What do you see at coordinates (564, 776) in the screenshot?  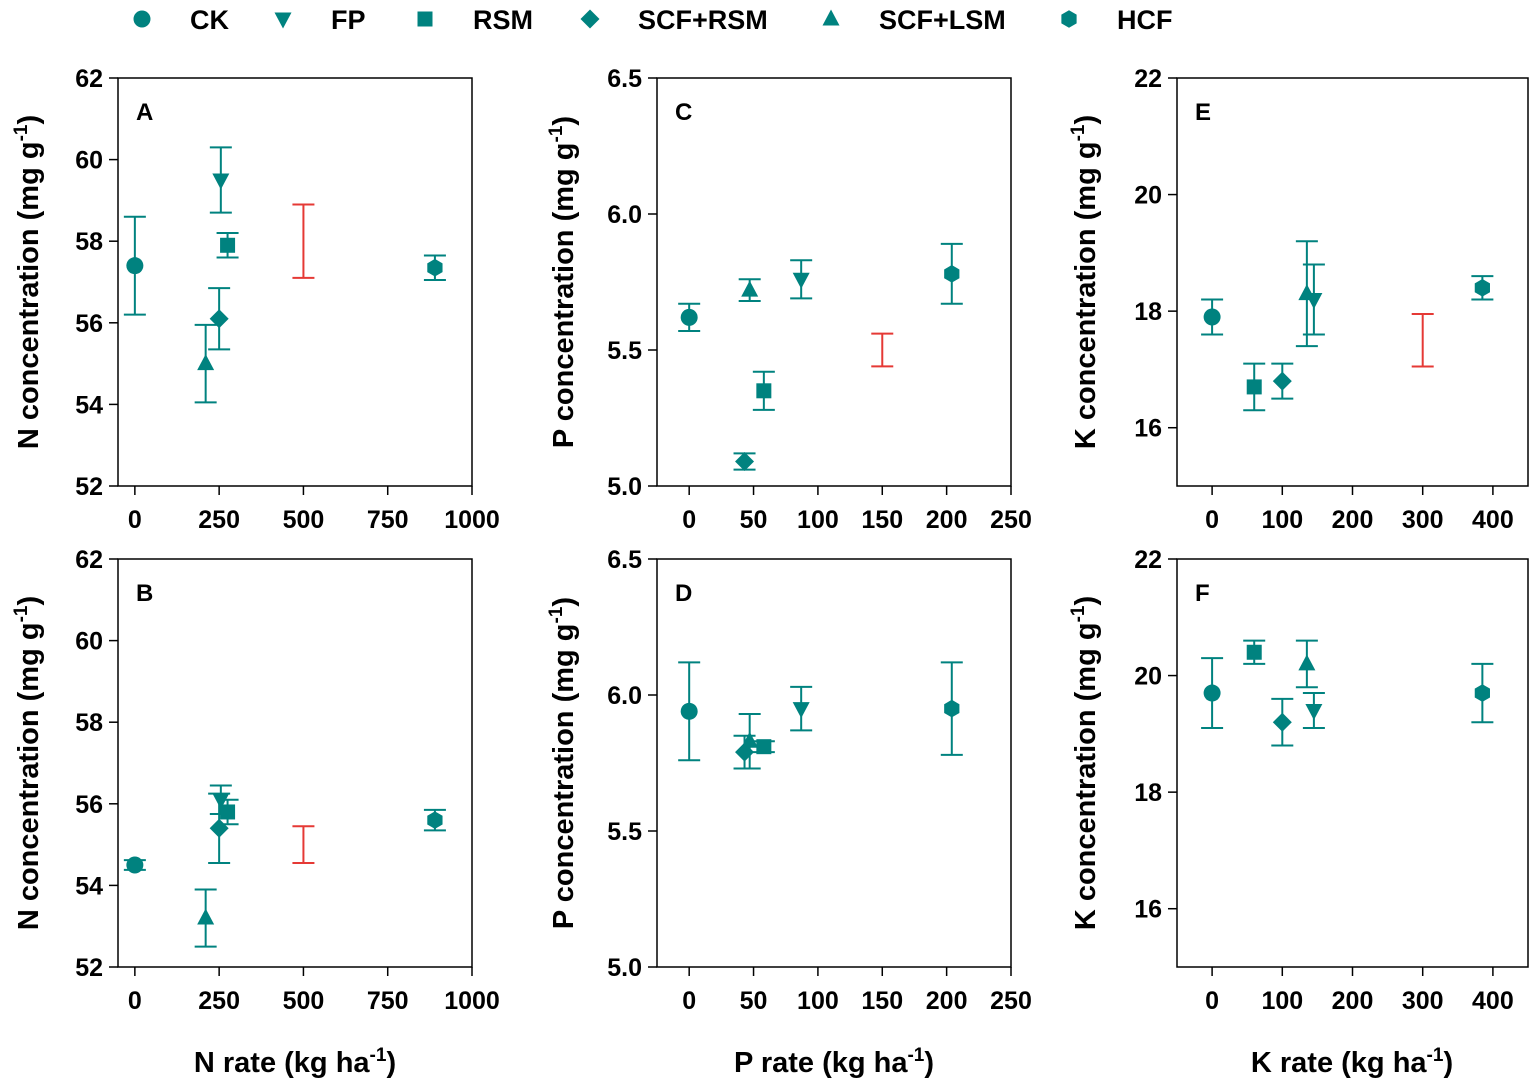 I see `y-axis-title-main: P concentration (mg g` at bounding box center [564, 776].